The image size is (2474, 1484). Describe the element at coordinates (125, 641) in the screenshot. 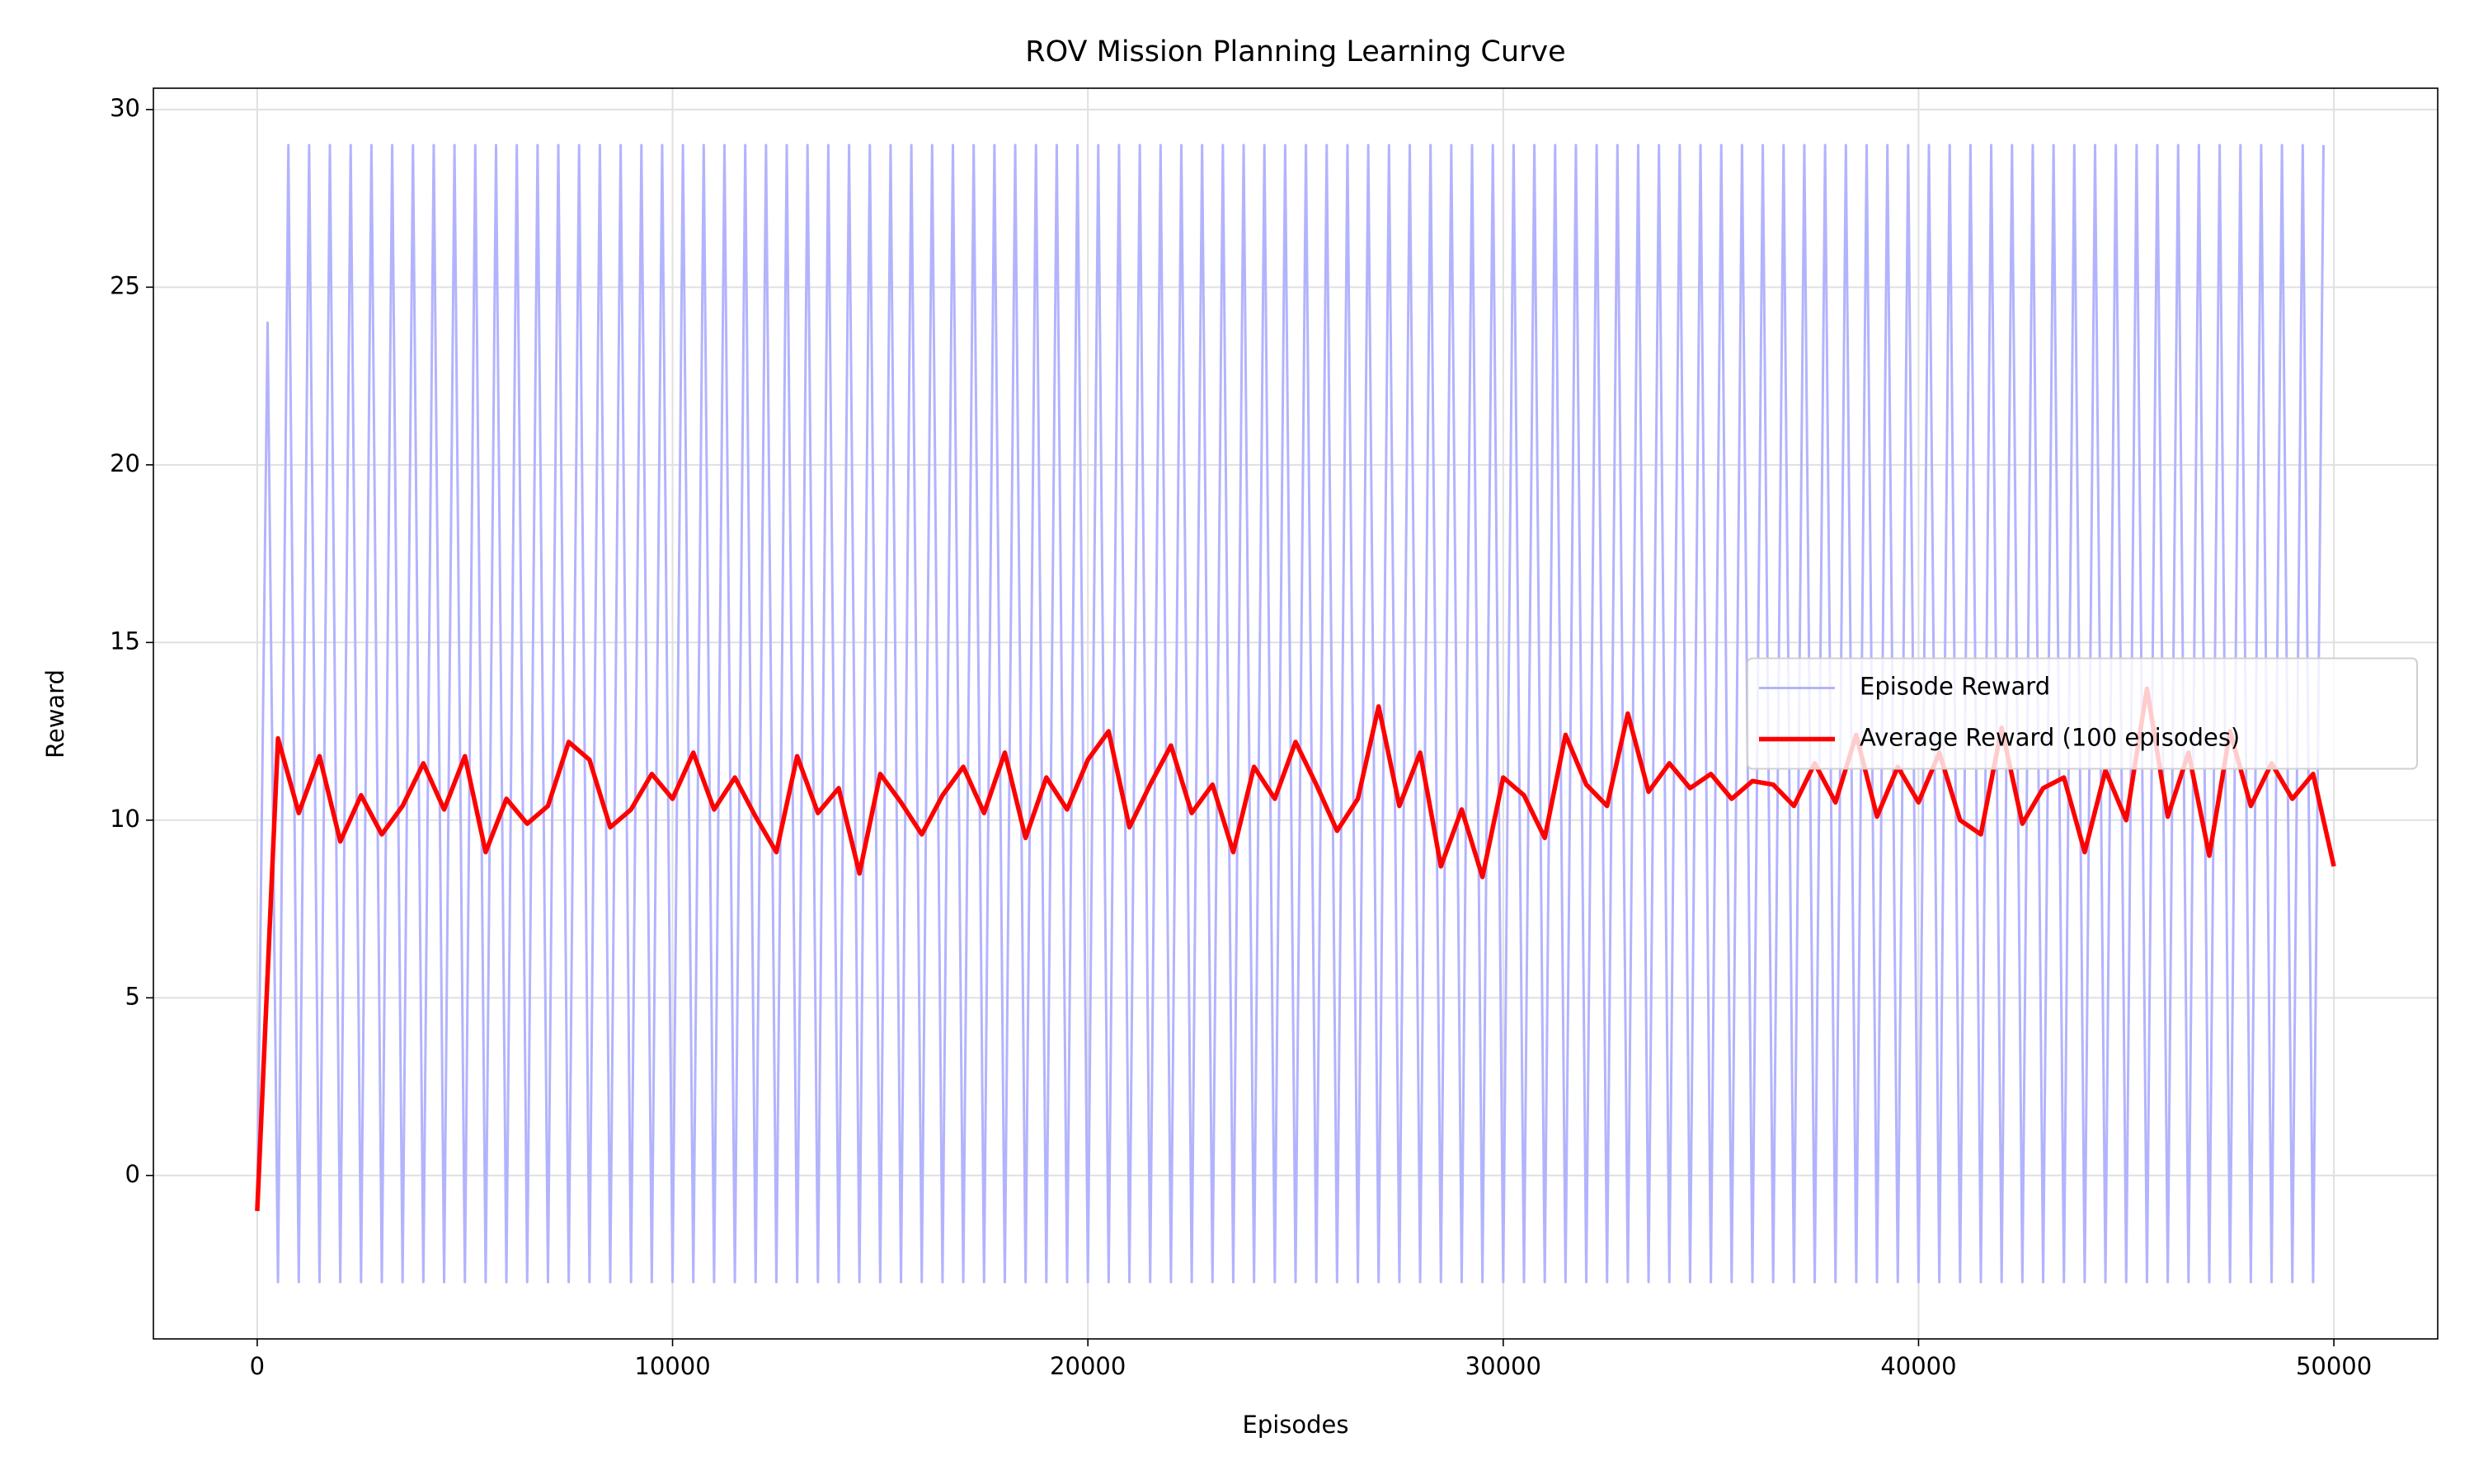

I see `y-tick-label: 15` at that location.